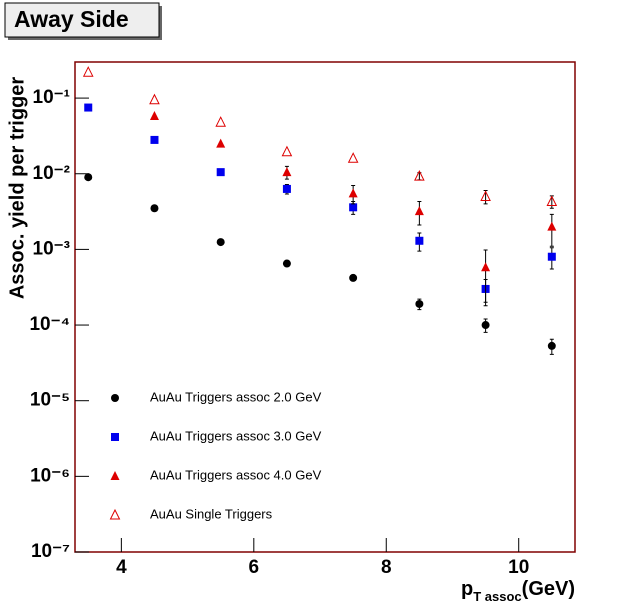 The width and height of the screenshot is (639, 615). I want to click on y-tick-label: 10⁻³, so click(52, 248).